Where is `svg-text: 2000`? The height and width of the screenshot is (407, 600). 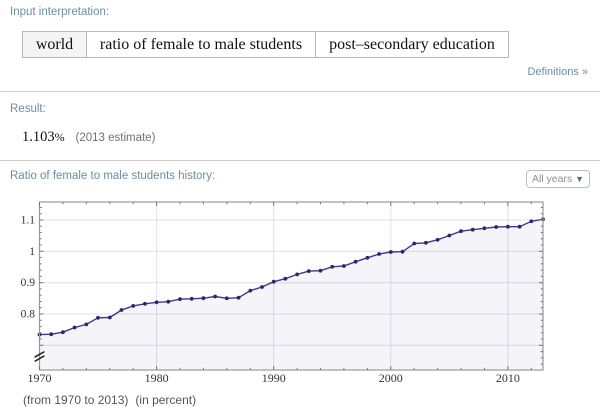
svg-text: 2000 is located at coordinates (391, 378).